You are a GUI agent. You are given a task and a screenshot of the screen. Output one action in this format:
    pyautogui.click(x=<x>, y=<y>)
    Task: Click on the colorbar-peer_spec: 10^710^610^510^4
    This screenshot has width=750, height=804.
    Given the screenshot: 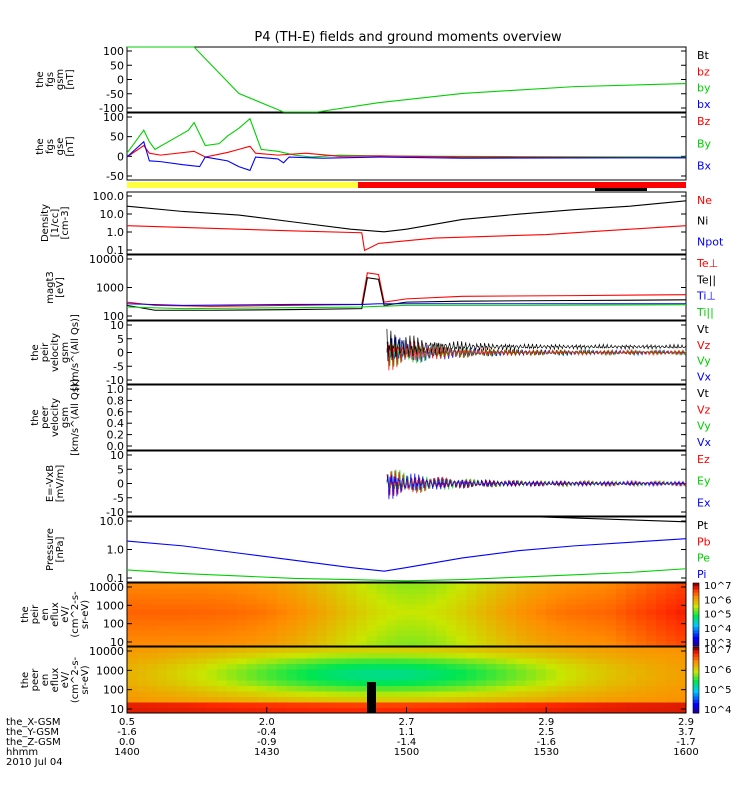 What is the action you would take?
    pyautogui.click(x=711, y=680)
    